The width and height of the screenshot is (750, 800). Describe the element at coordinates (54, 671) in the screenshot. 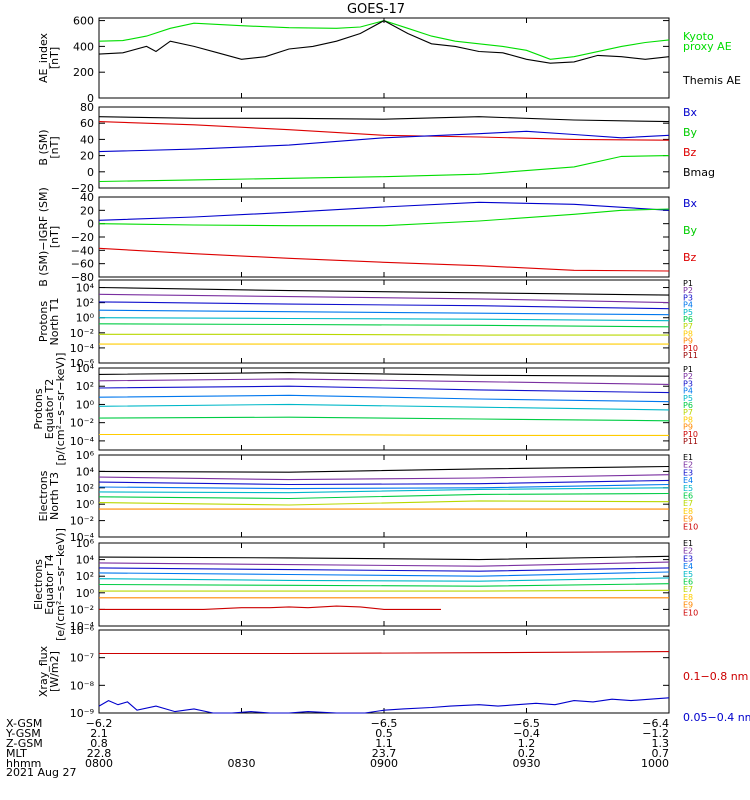

I see `y-axis-label: [W/m2]` at that location.